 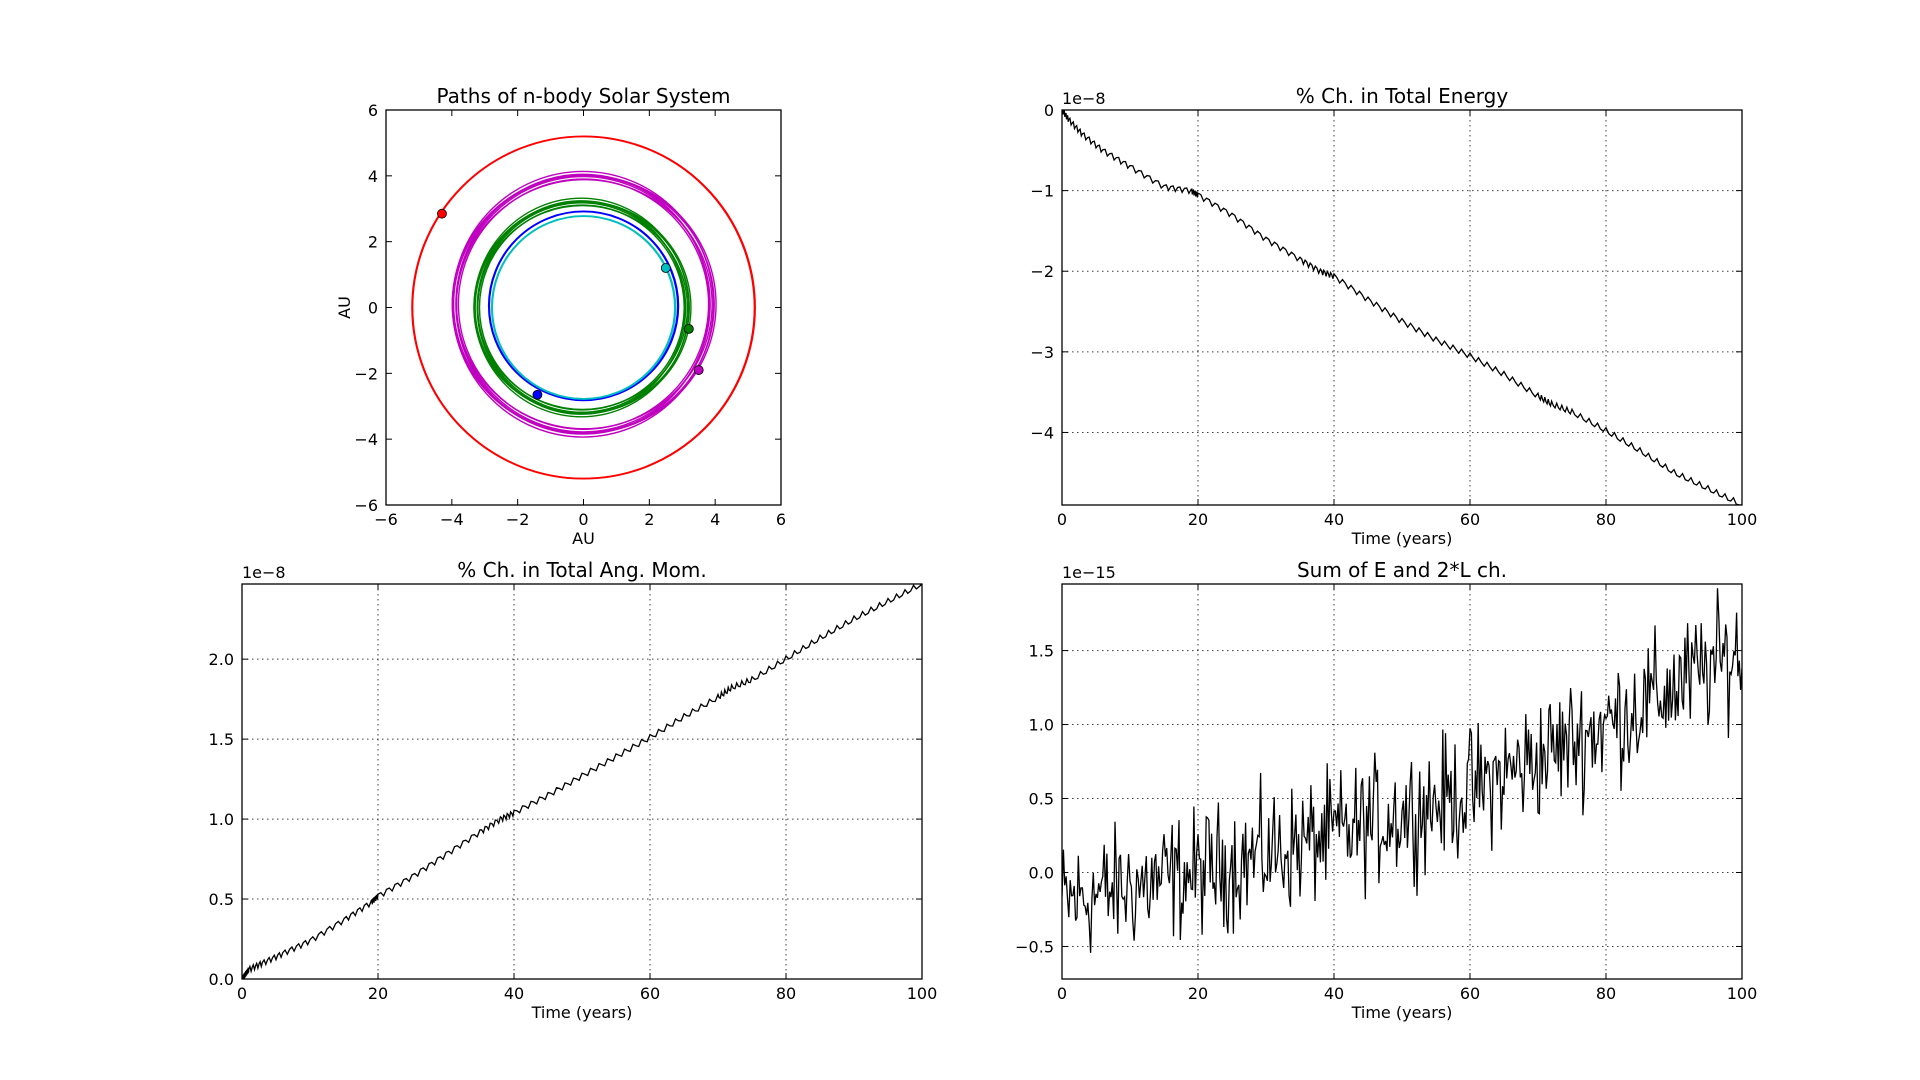 I want to click on y-tick-label: −6, so click(x=366, y=505).